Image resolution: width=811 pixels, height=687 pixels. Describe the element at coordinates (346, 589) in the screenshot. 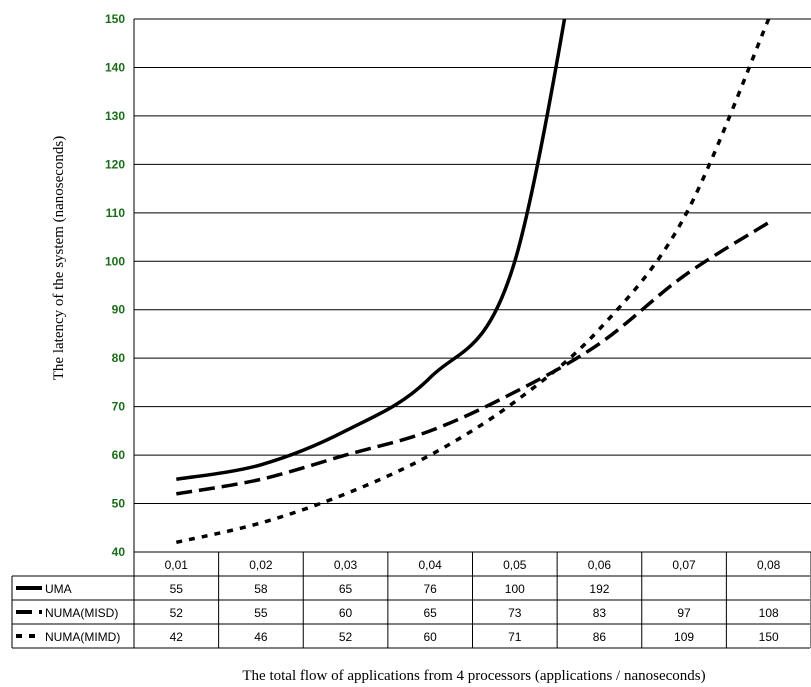

I see `data-label-0-2: 65` at that location.